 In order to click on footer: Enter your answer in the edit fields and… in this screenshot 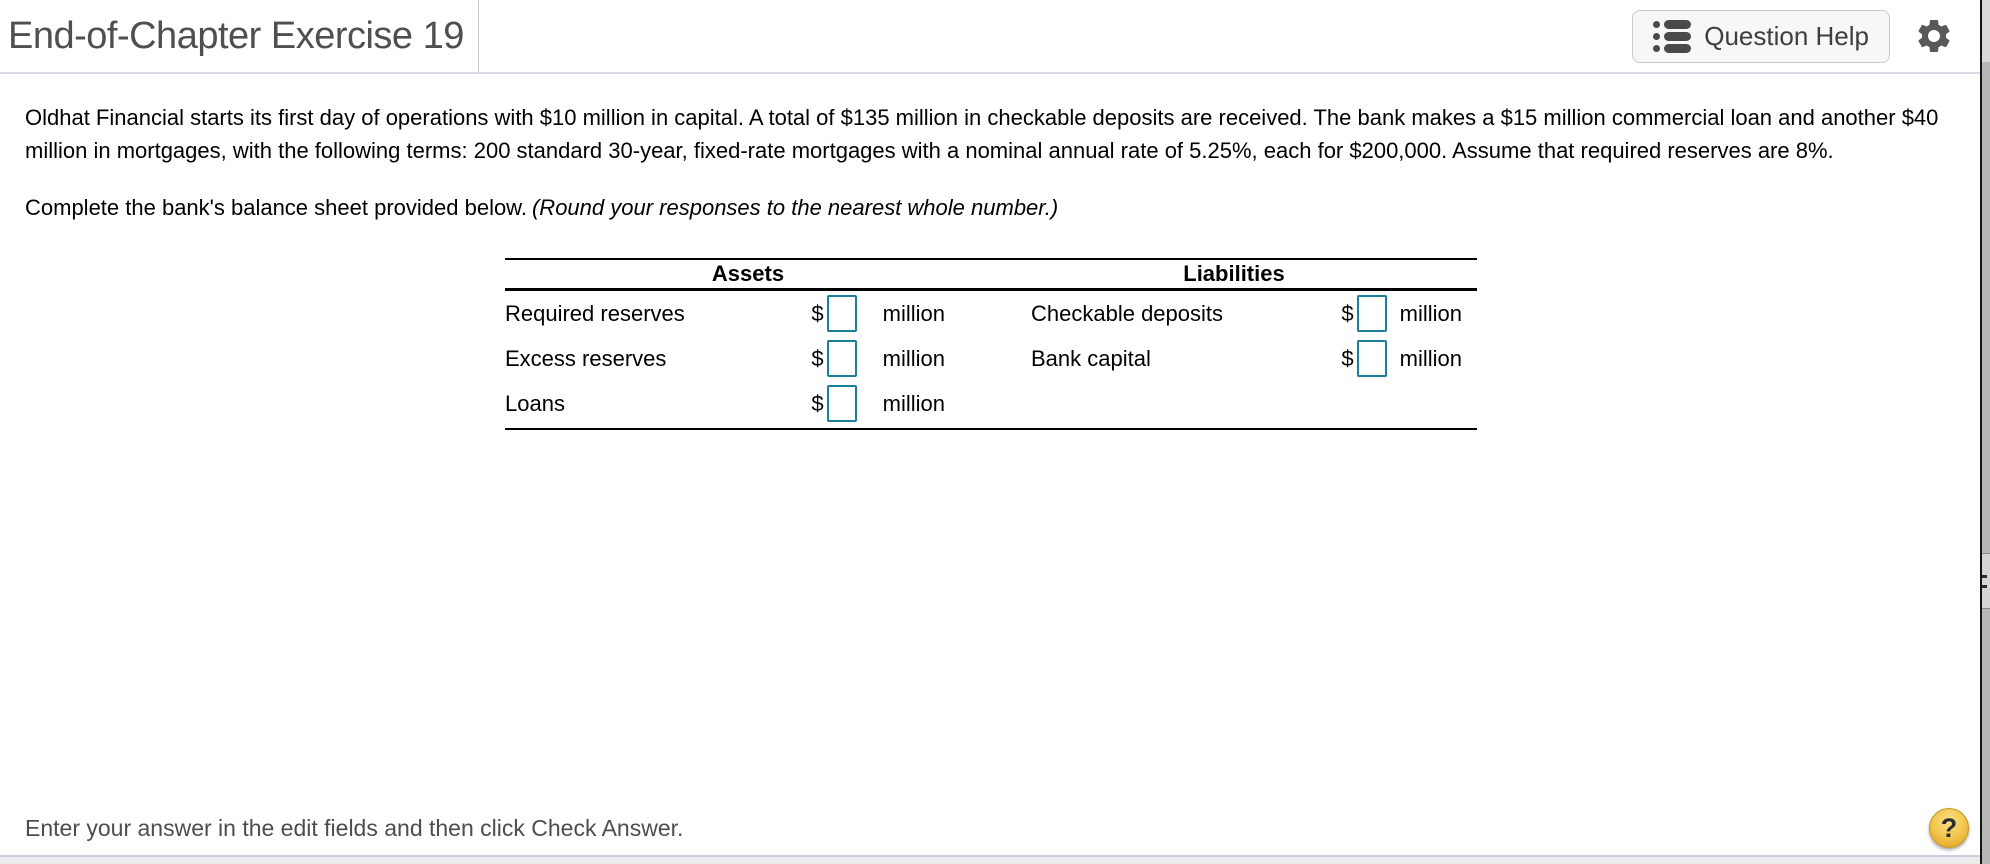, I will do `click(995, 828)`.